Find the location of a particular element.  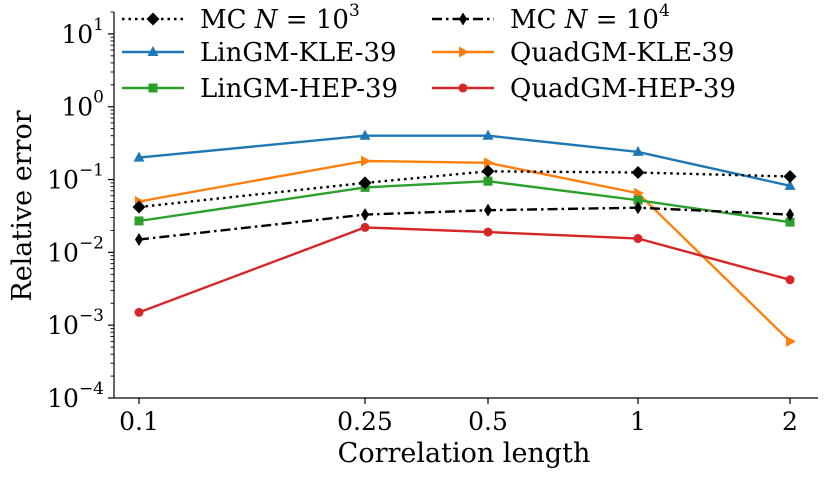

legend-label: QuadGM-KLE-39 is located at coordinates (622, 53).